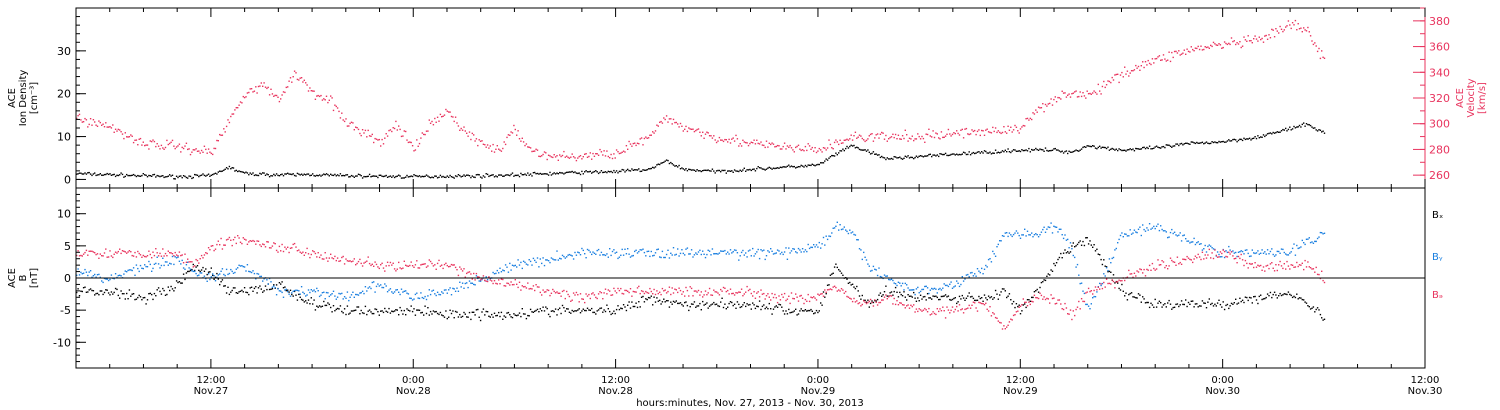  I want to click on axis-label-line: Ion Density, so click(23, 98).